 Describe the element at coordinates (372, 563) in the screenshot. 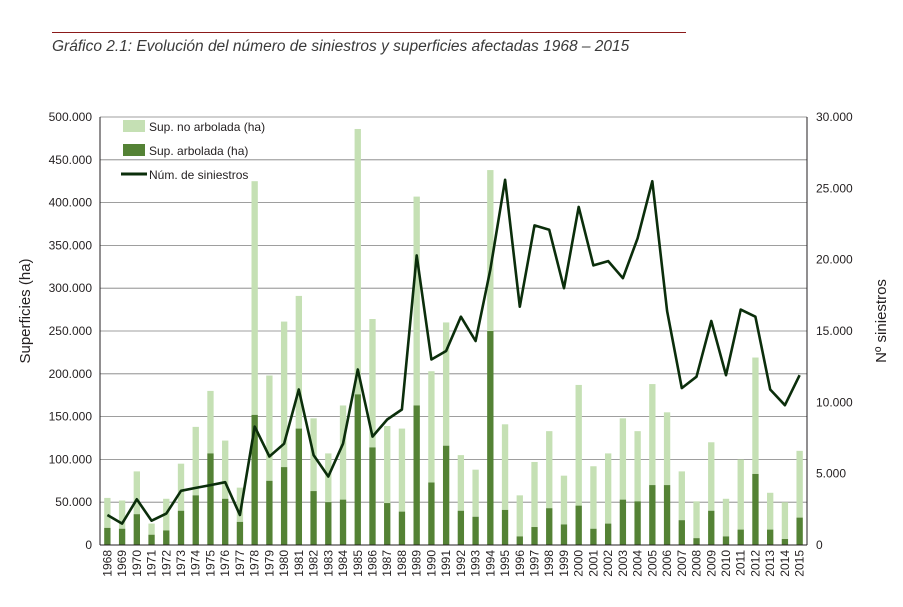

I see `x-tick-label: 1986` at that location.